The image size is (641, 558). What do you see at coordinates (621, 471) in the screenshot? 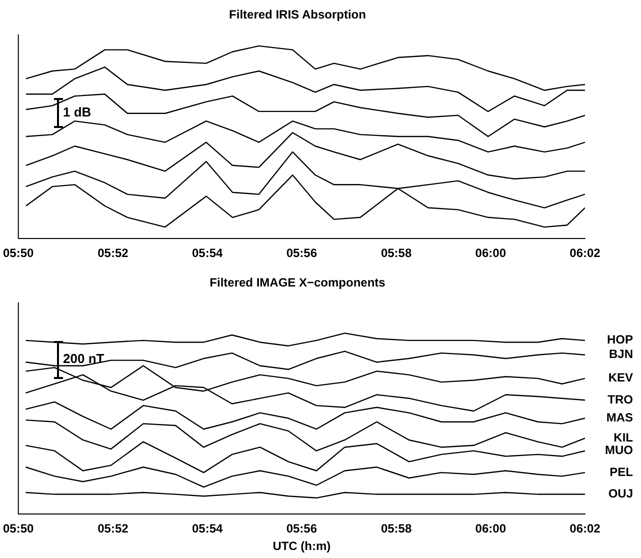
I see `text: PEL` at bounding box center [621, 471].